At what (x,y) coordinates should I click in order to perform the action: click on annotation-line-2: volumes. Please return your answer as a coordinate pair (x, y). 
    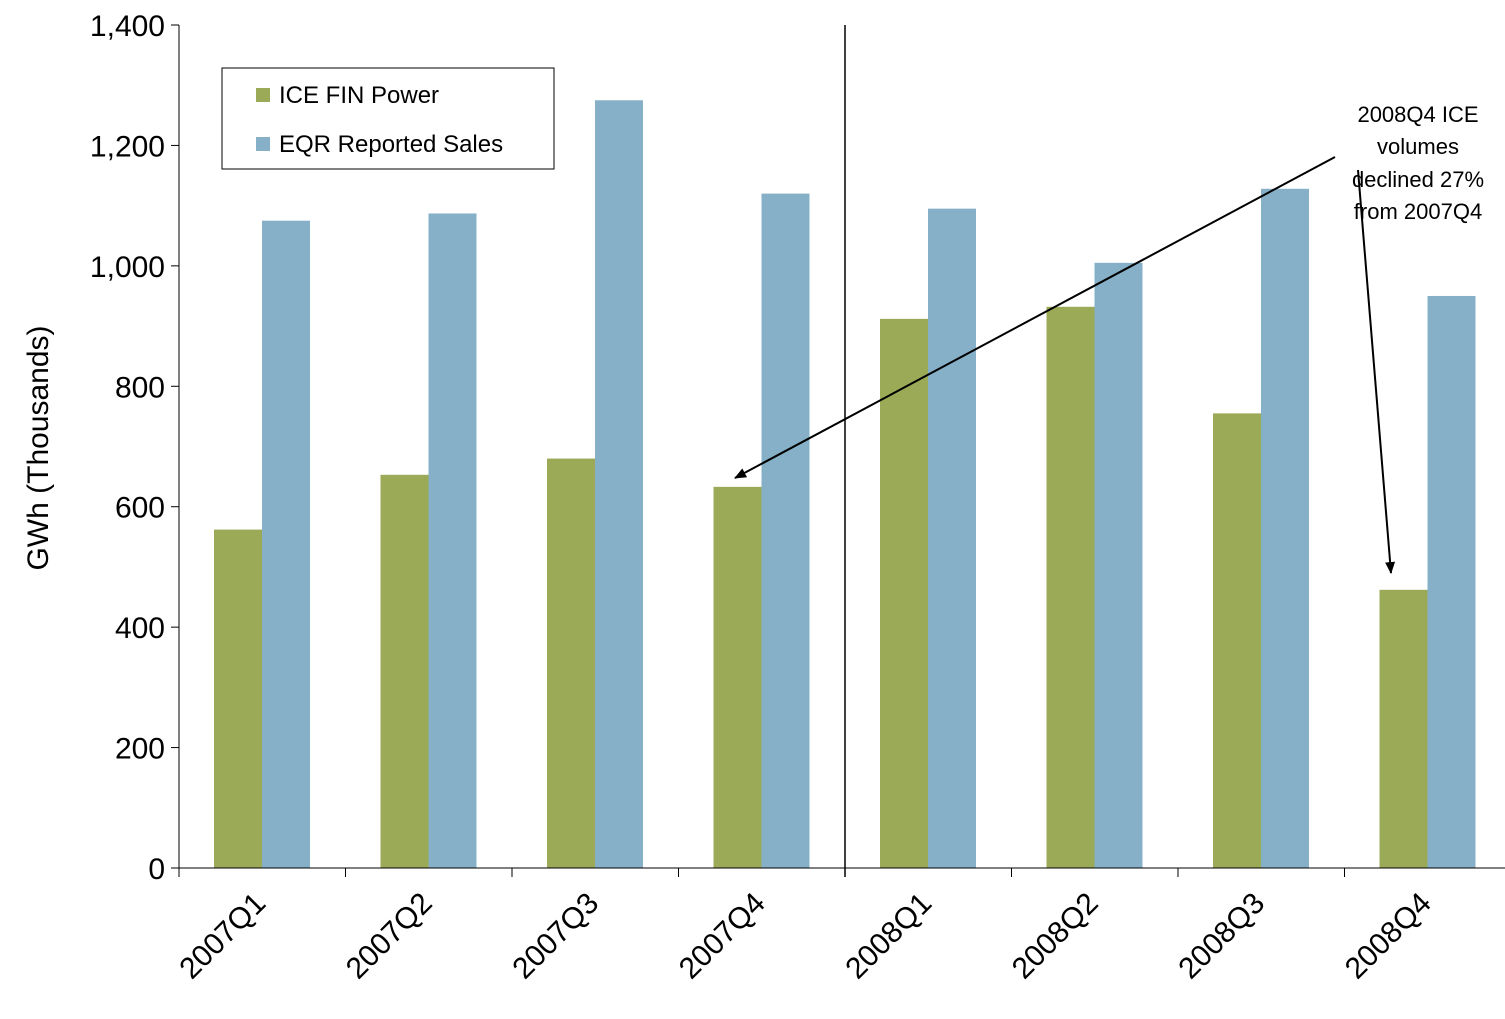
    Looking at the image, I should click on (1418, 146).